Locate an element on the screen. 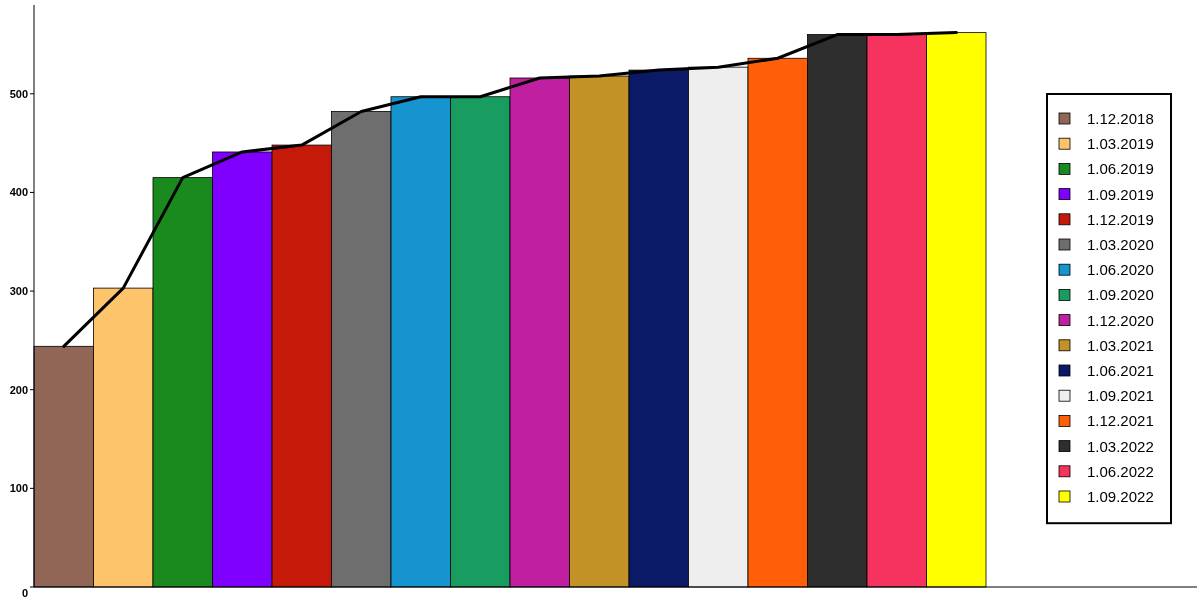 The height and width of the screenshot is (602, 1202). legend-label: 1.03.2020 is located at coordinates (1120, 244).